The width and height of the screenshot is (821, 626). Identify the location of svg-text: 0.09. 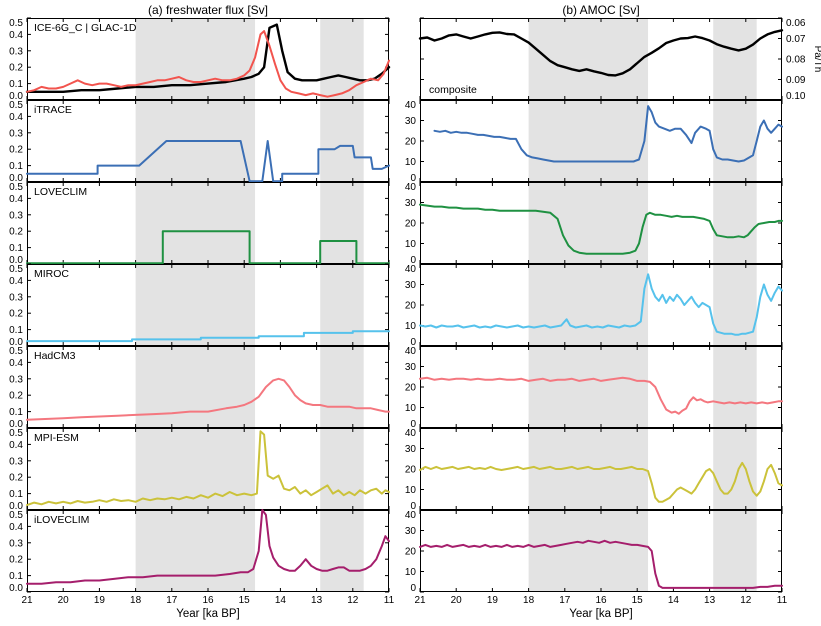
(796, 80).